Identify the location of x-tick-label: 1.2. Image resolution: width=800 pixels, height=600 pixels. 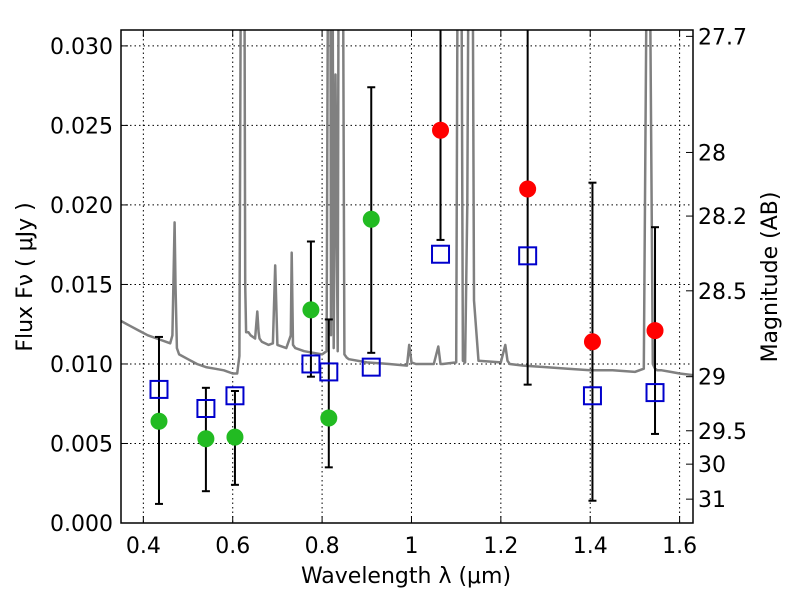
(500, 546).